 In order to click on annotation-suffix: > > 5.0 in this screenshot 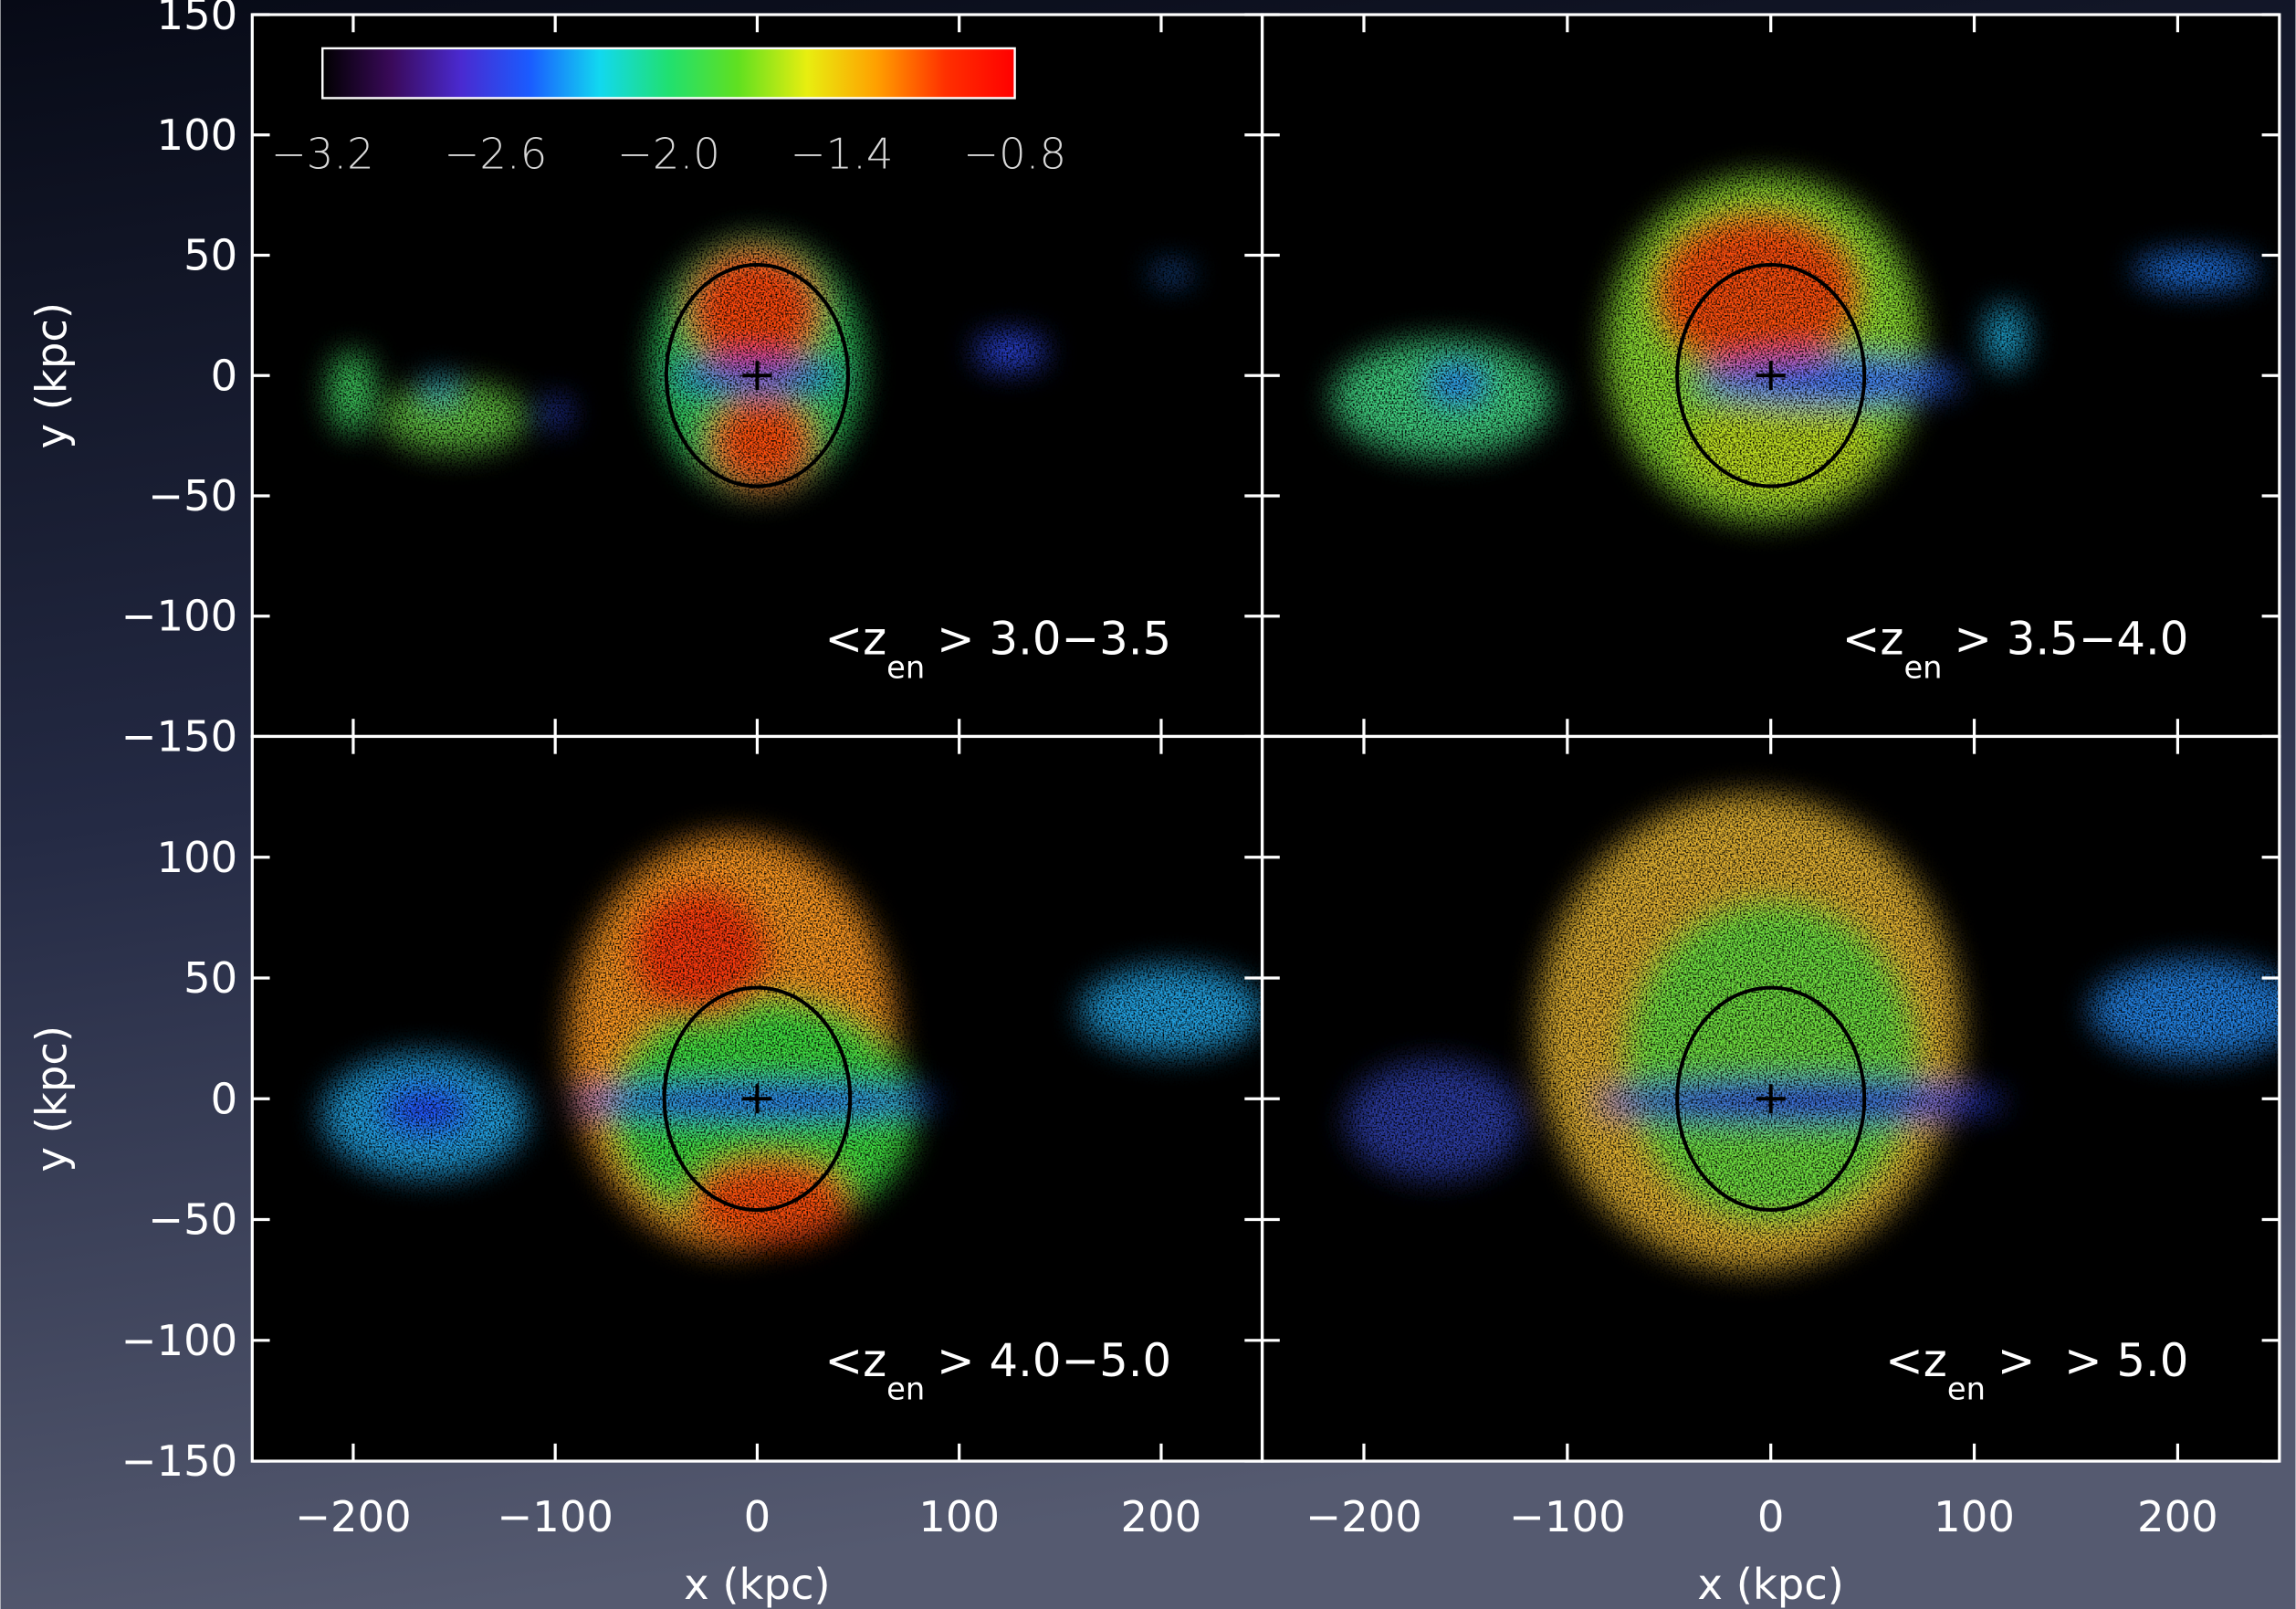, I will do `click(2093, 1360)`.